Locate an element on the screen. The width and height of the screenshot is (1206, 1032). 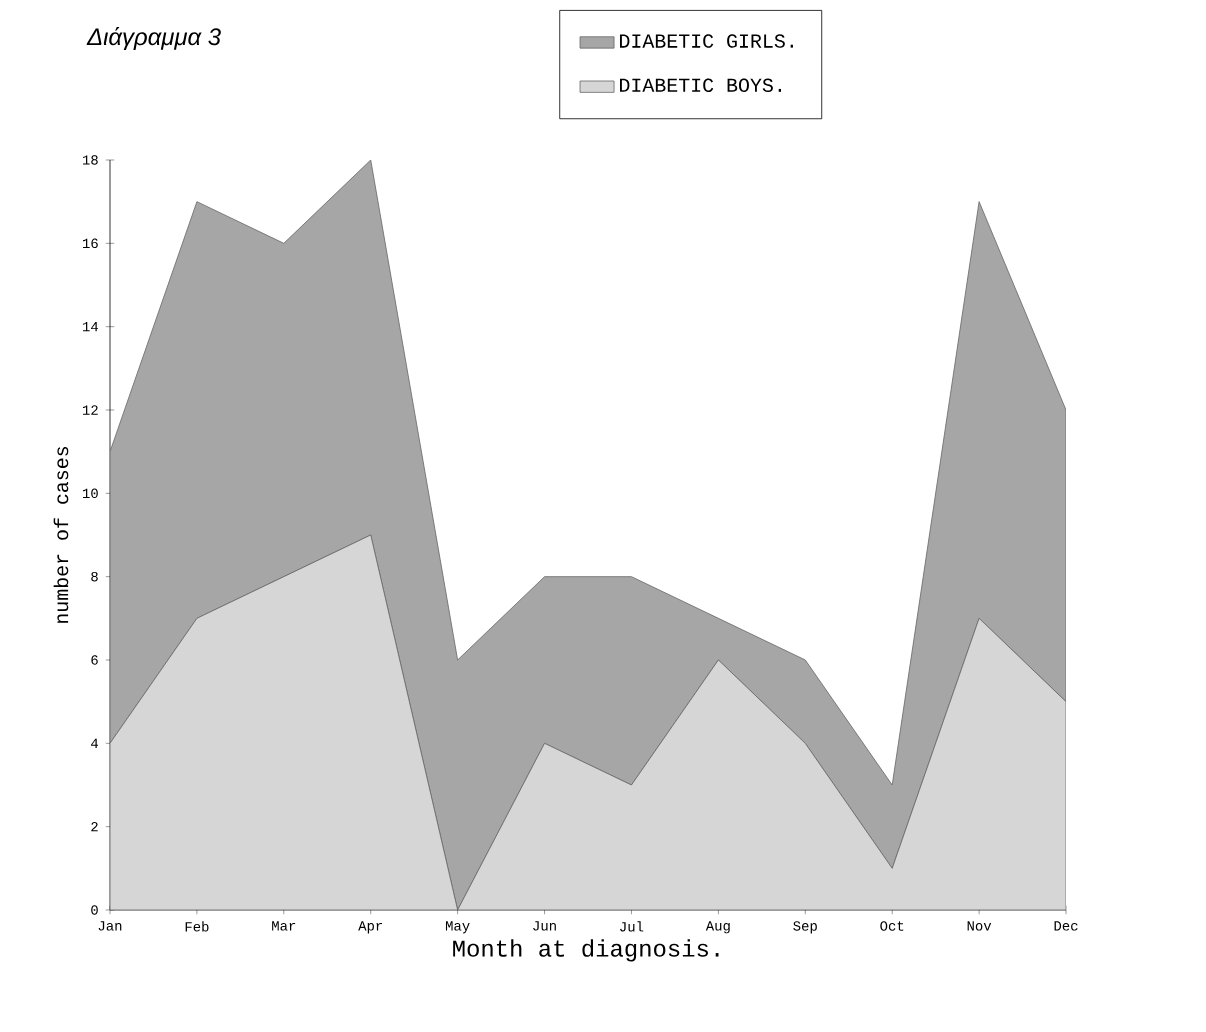
x-axis-title: Month at diagnosis. is located at coordinates (586, 950).